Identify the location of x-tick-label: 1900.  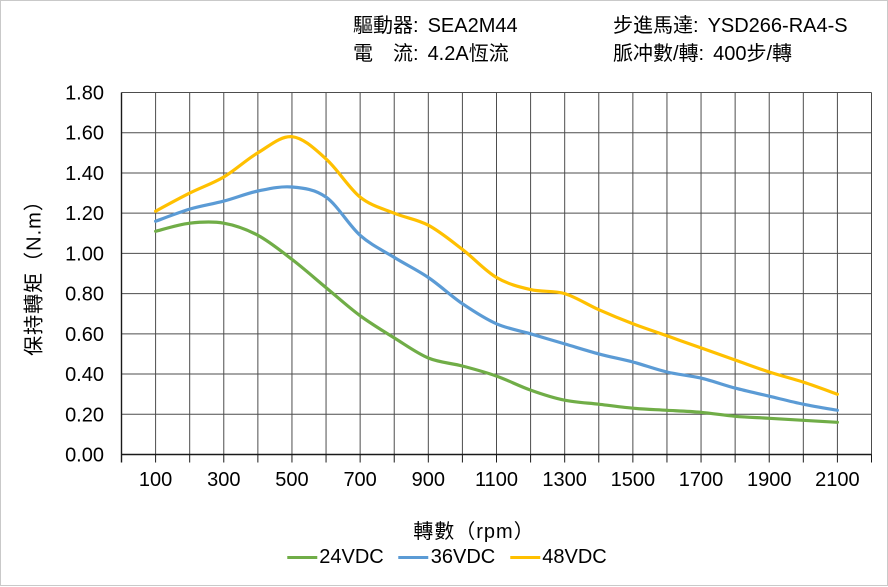
(769, 480).